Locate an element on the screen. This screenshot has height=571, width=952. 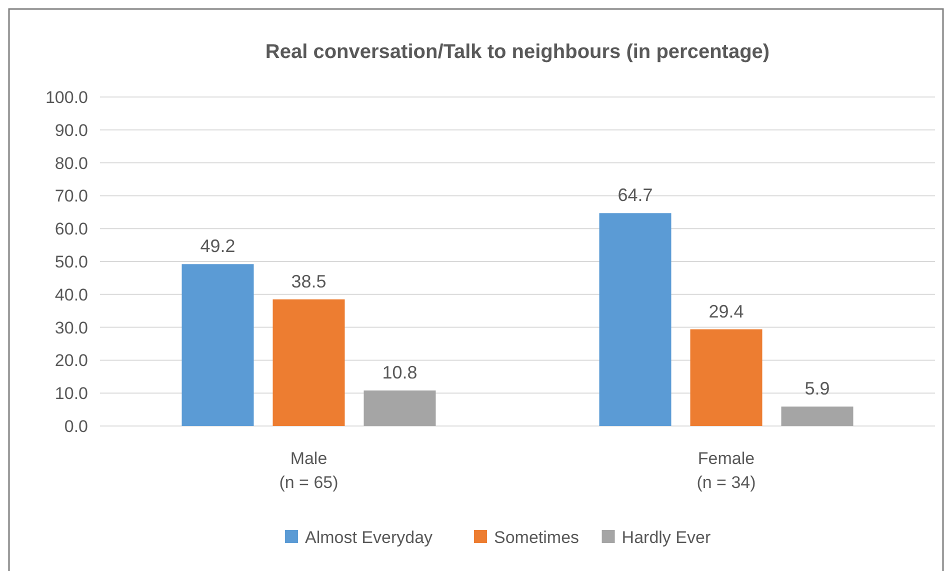
data-label: 5.9 is located at coordinates (817, 388).